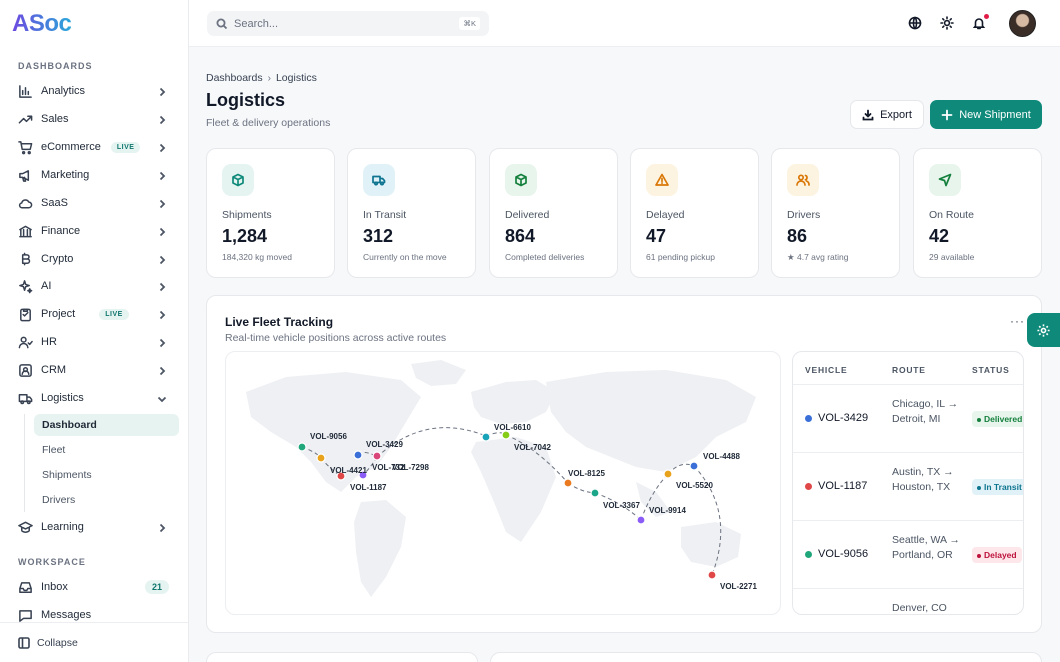  Describe the element at coordinates (979, 23) in the screenshot. I see `bell-icon` at that location.